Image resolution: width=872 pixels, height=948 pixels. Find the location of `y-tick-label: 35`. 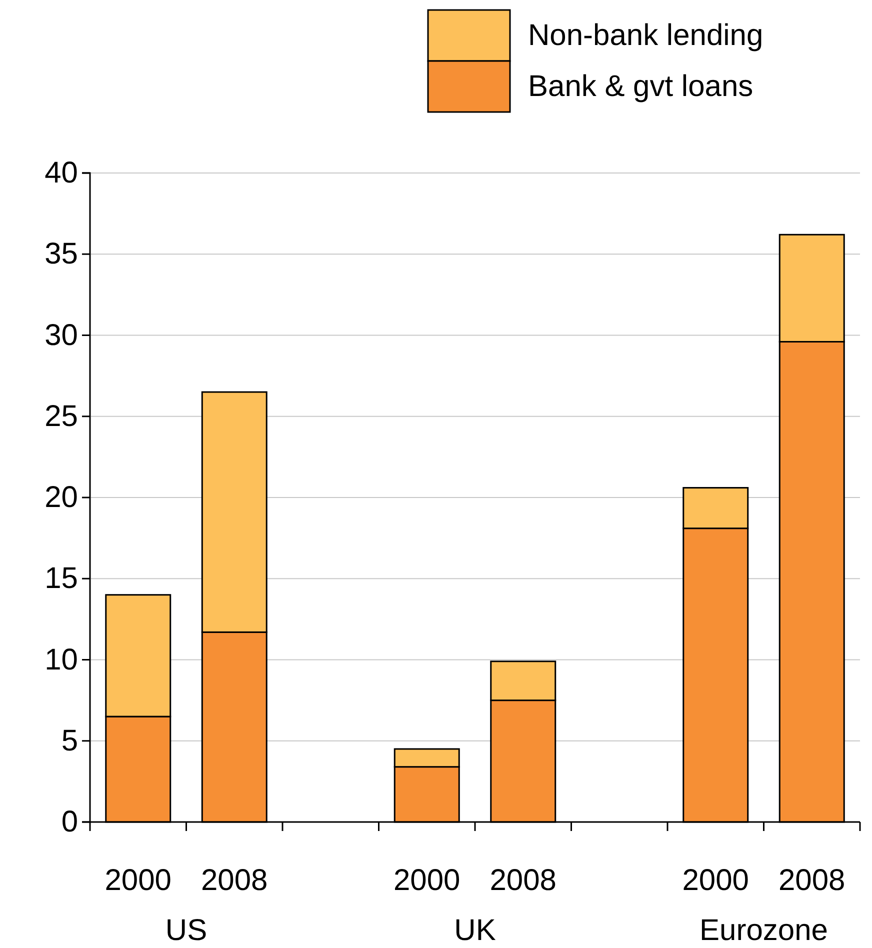

y-tick-label: 35 is located at coordinates (61, 254).